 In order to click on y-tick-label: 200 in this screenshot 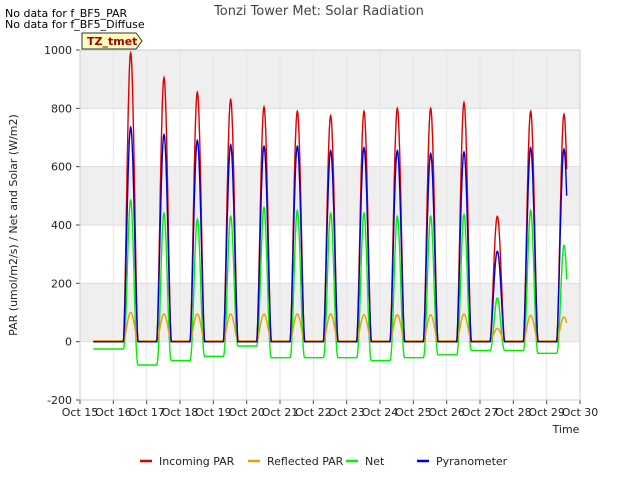, I will do `click(61, 283)`.